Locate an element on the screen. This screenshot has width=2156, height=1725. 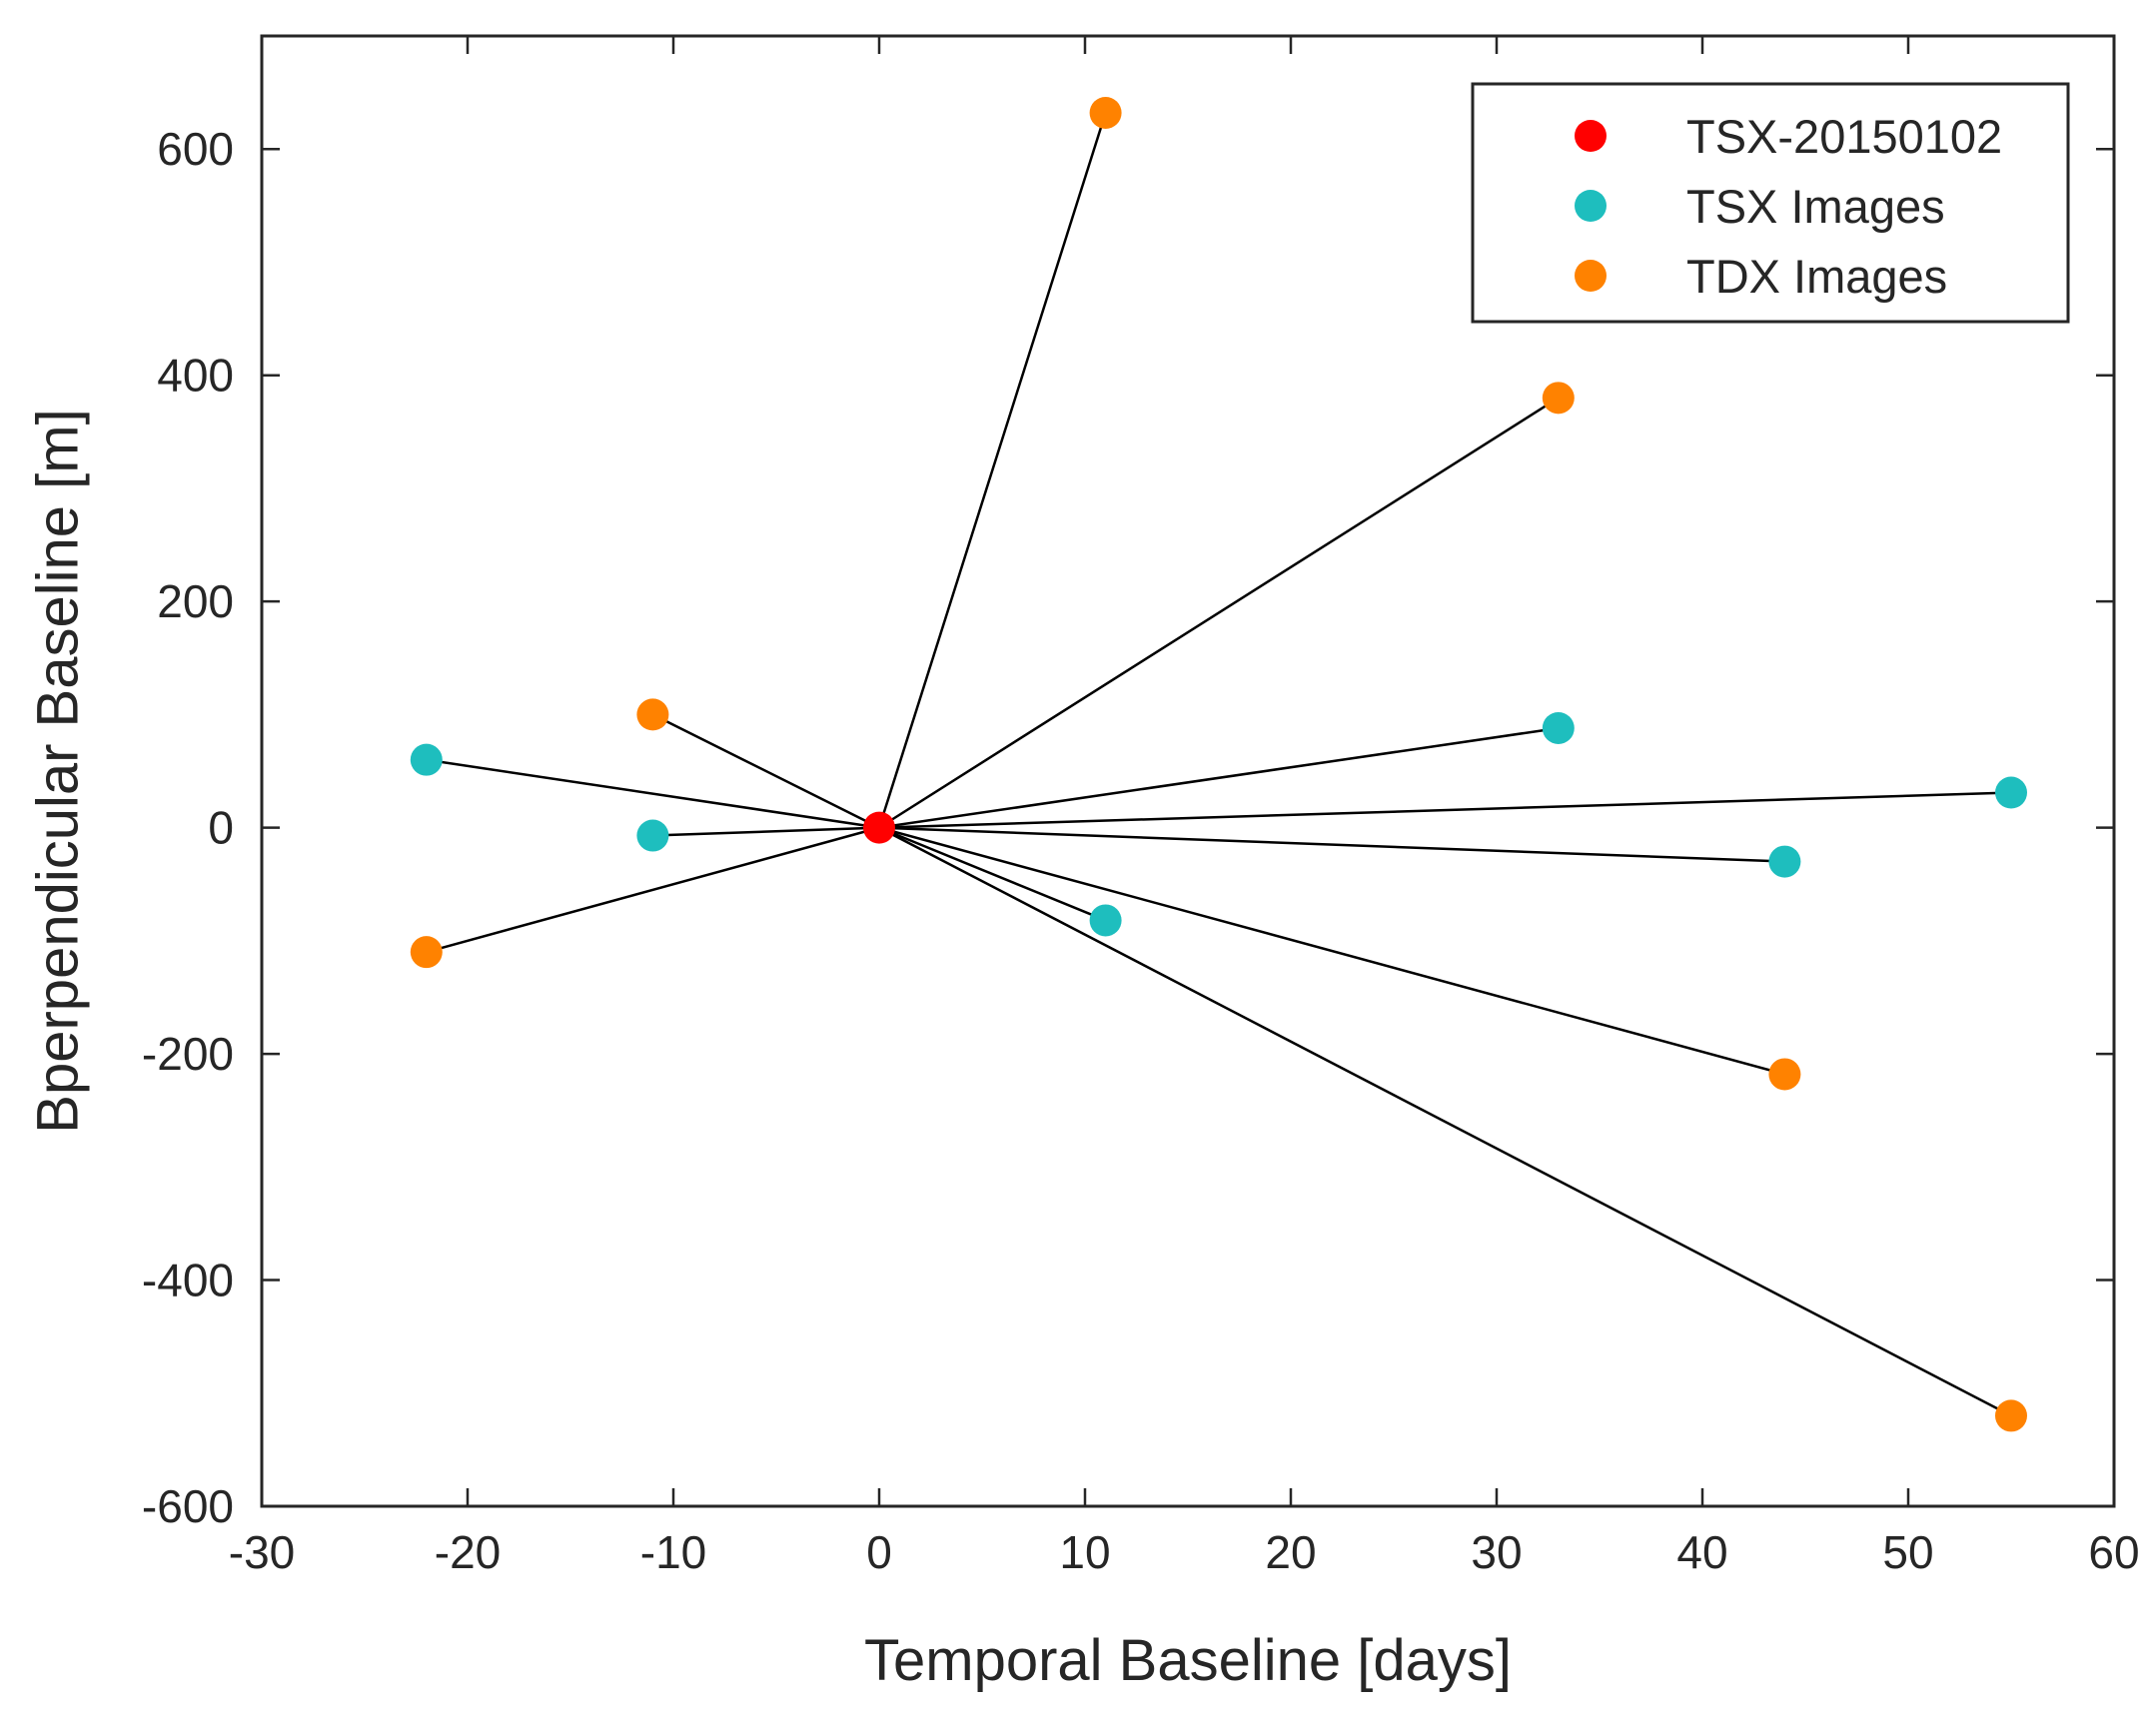
y-tick-label: -400 is located at coordinates (188, 1281).